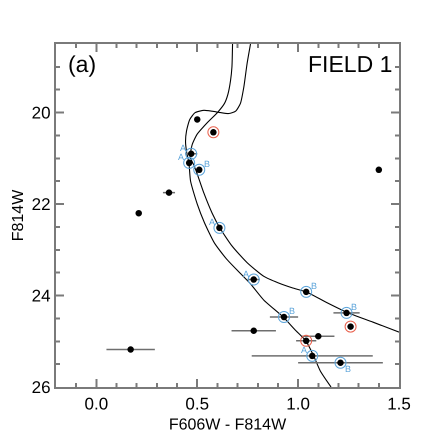 The width and height of the screenshot is (443, 443). What do you see at coordinates (399, 404) in the screenshot?
I see `x-tick-label: 1.5` at bounding box center [399, 404].